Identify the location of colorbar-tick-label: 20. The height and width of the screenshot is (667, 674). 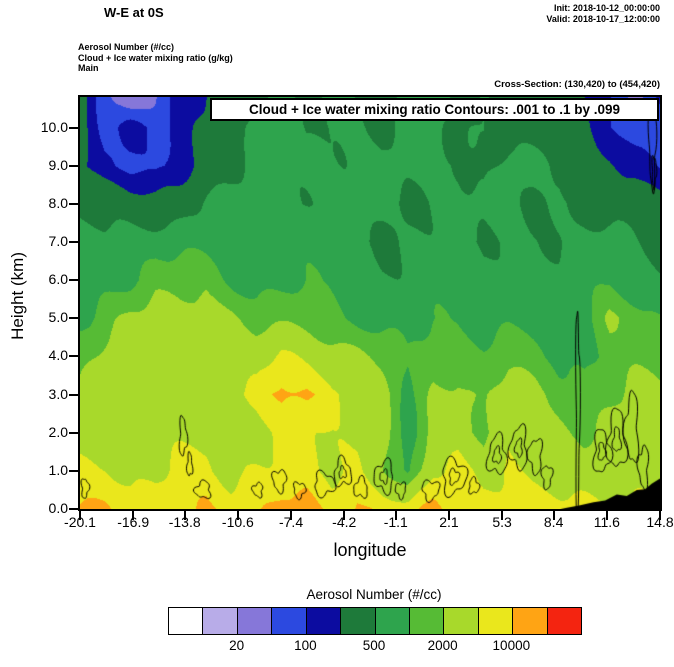
(237, 645).